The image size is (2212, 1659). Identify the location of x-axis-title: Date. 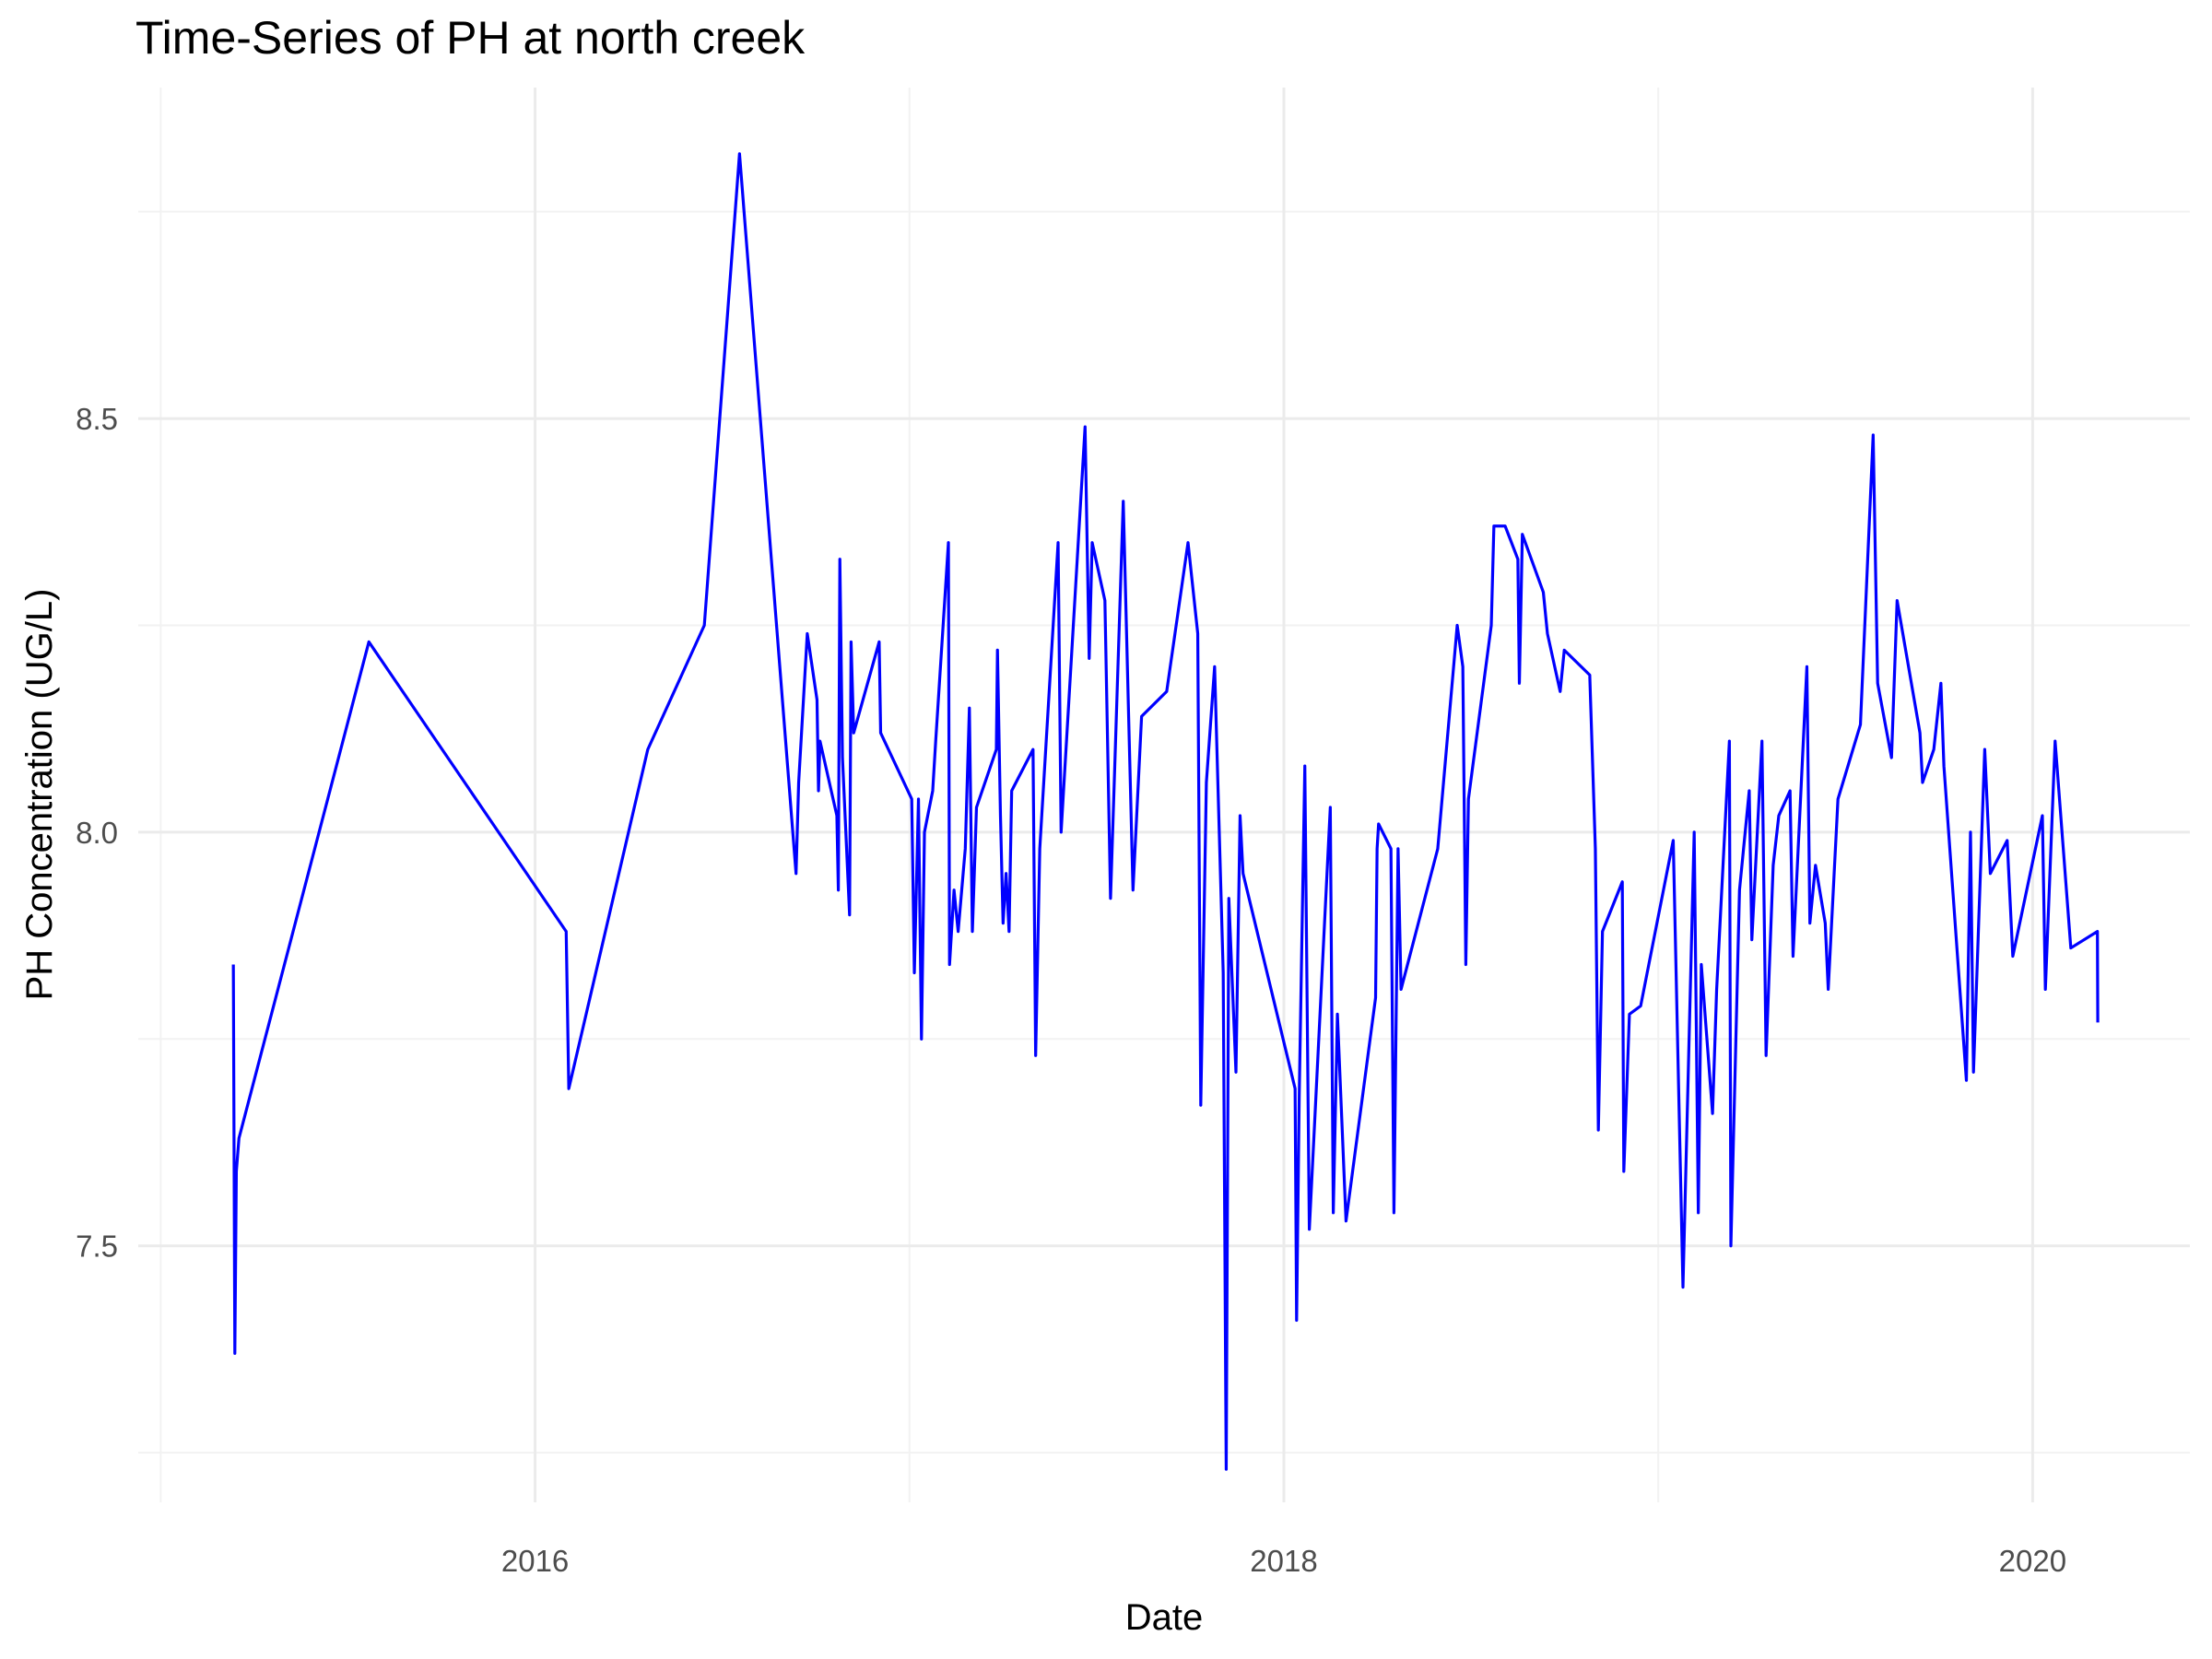
(1164, 1617).